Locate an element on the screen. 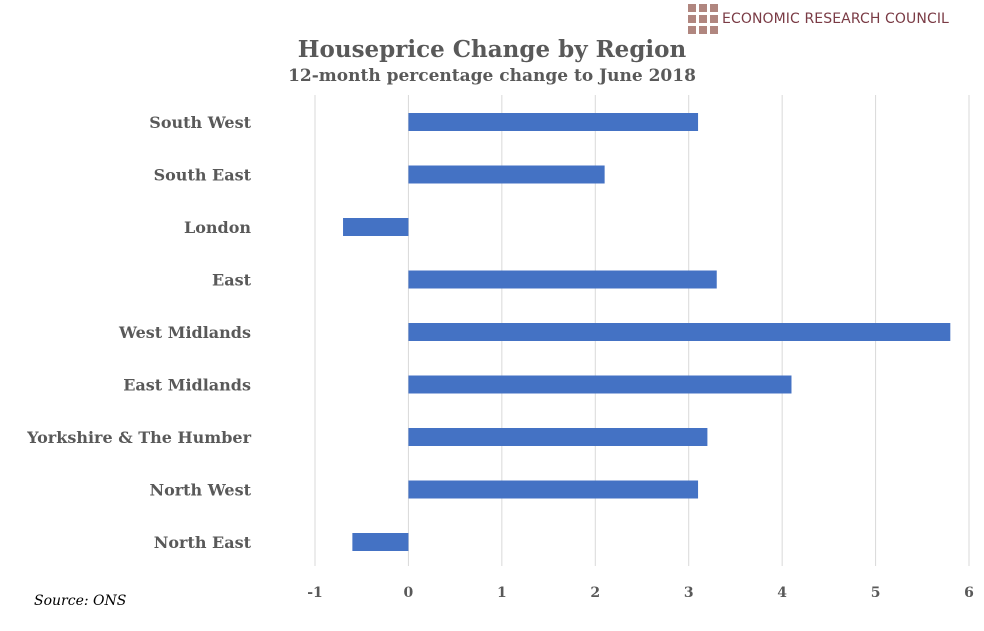 The image size is (984, 631). category-label: North West is located at coordinates (200, 490).